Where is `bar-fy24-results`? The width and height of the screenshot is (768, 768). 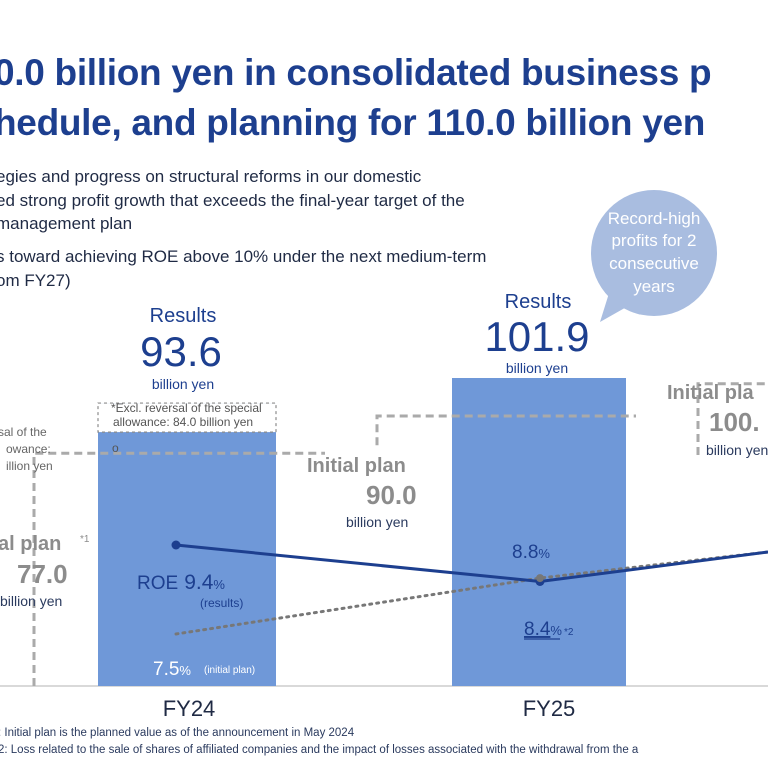
bar-fy24-results is located at coordinates (187, 544).